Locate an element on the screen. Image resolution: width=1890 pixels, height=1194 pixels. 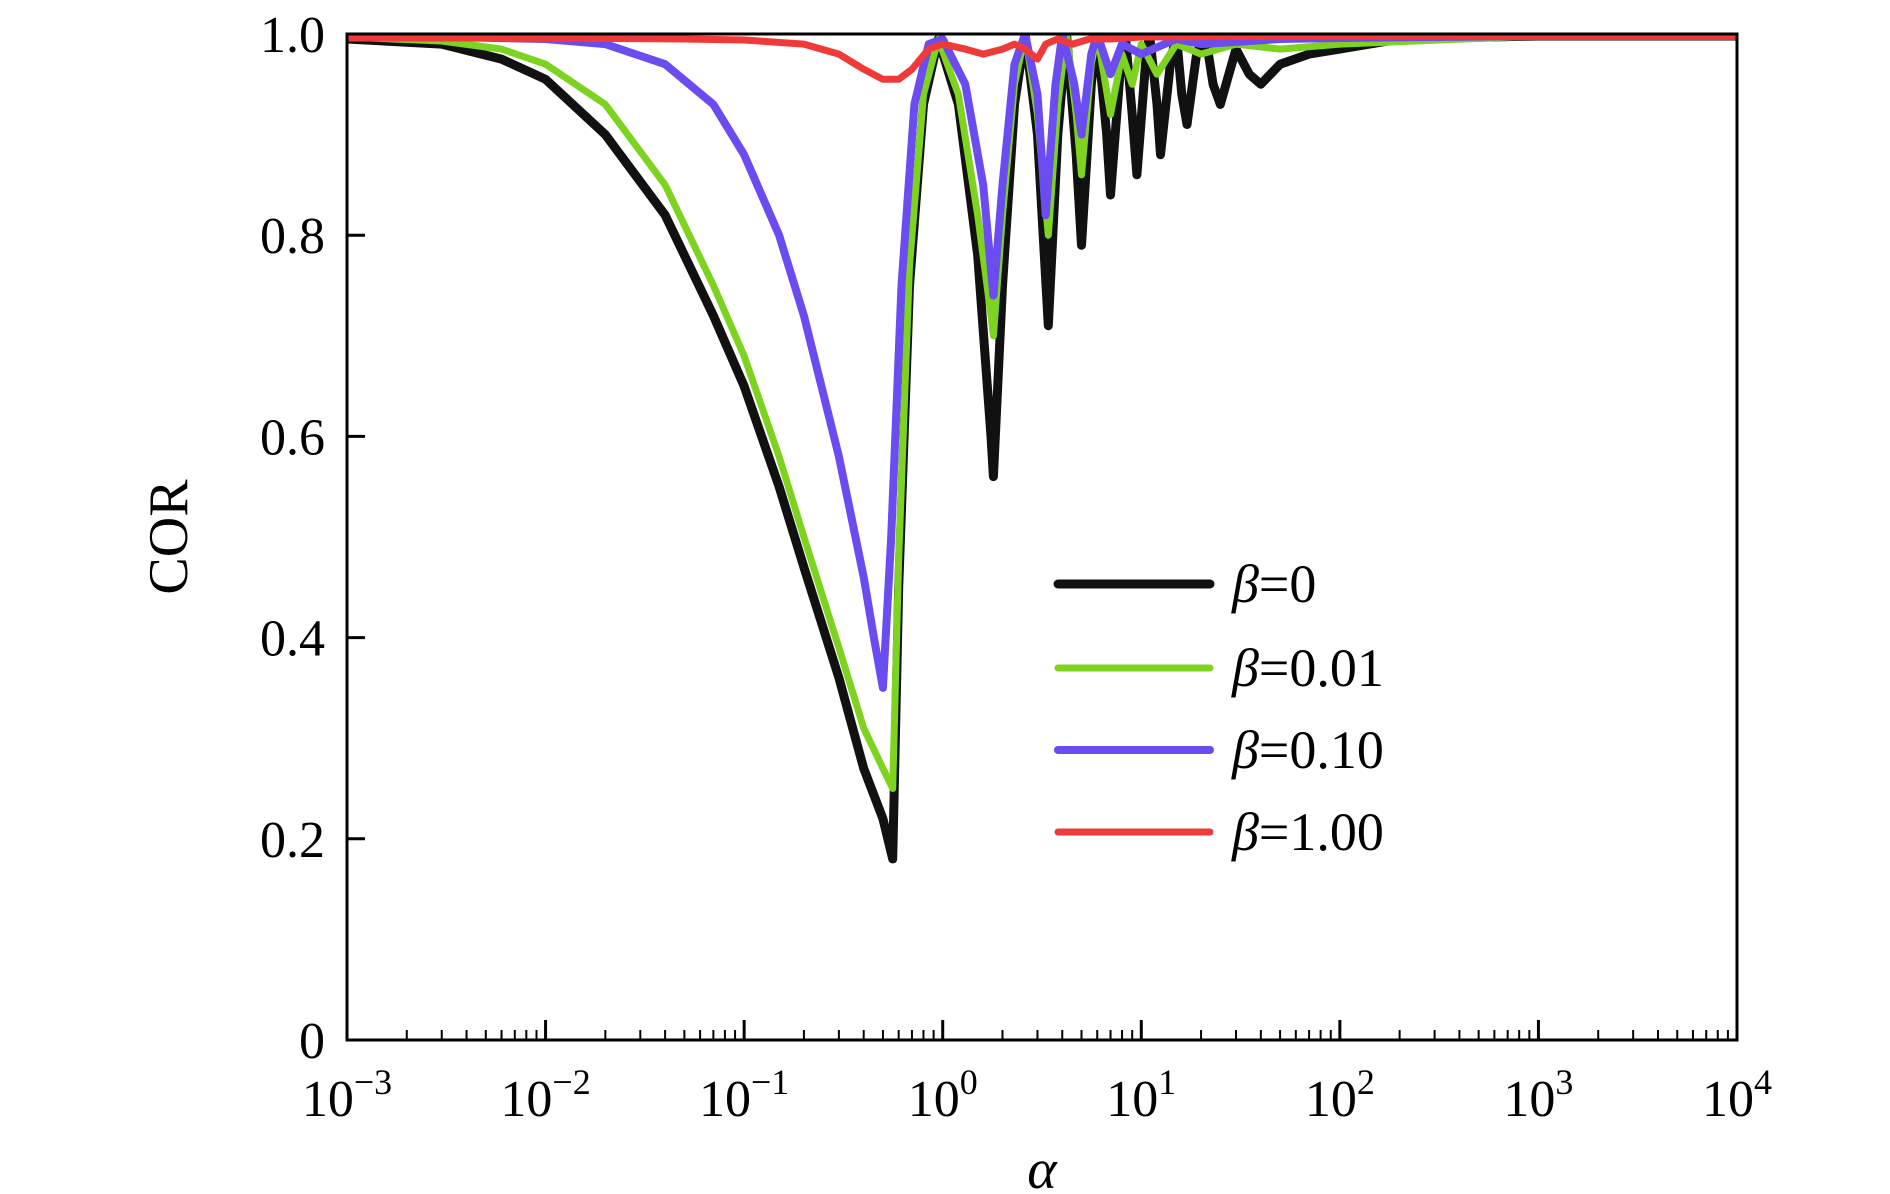
y-axis: 0 0.2 0.4 0.6 0.8 1.0 is located at coordinates (312, 538).